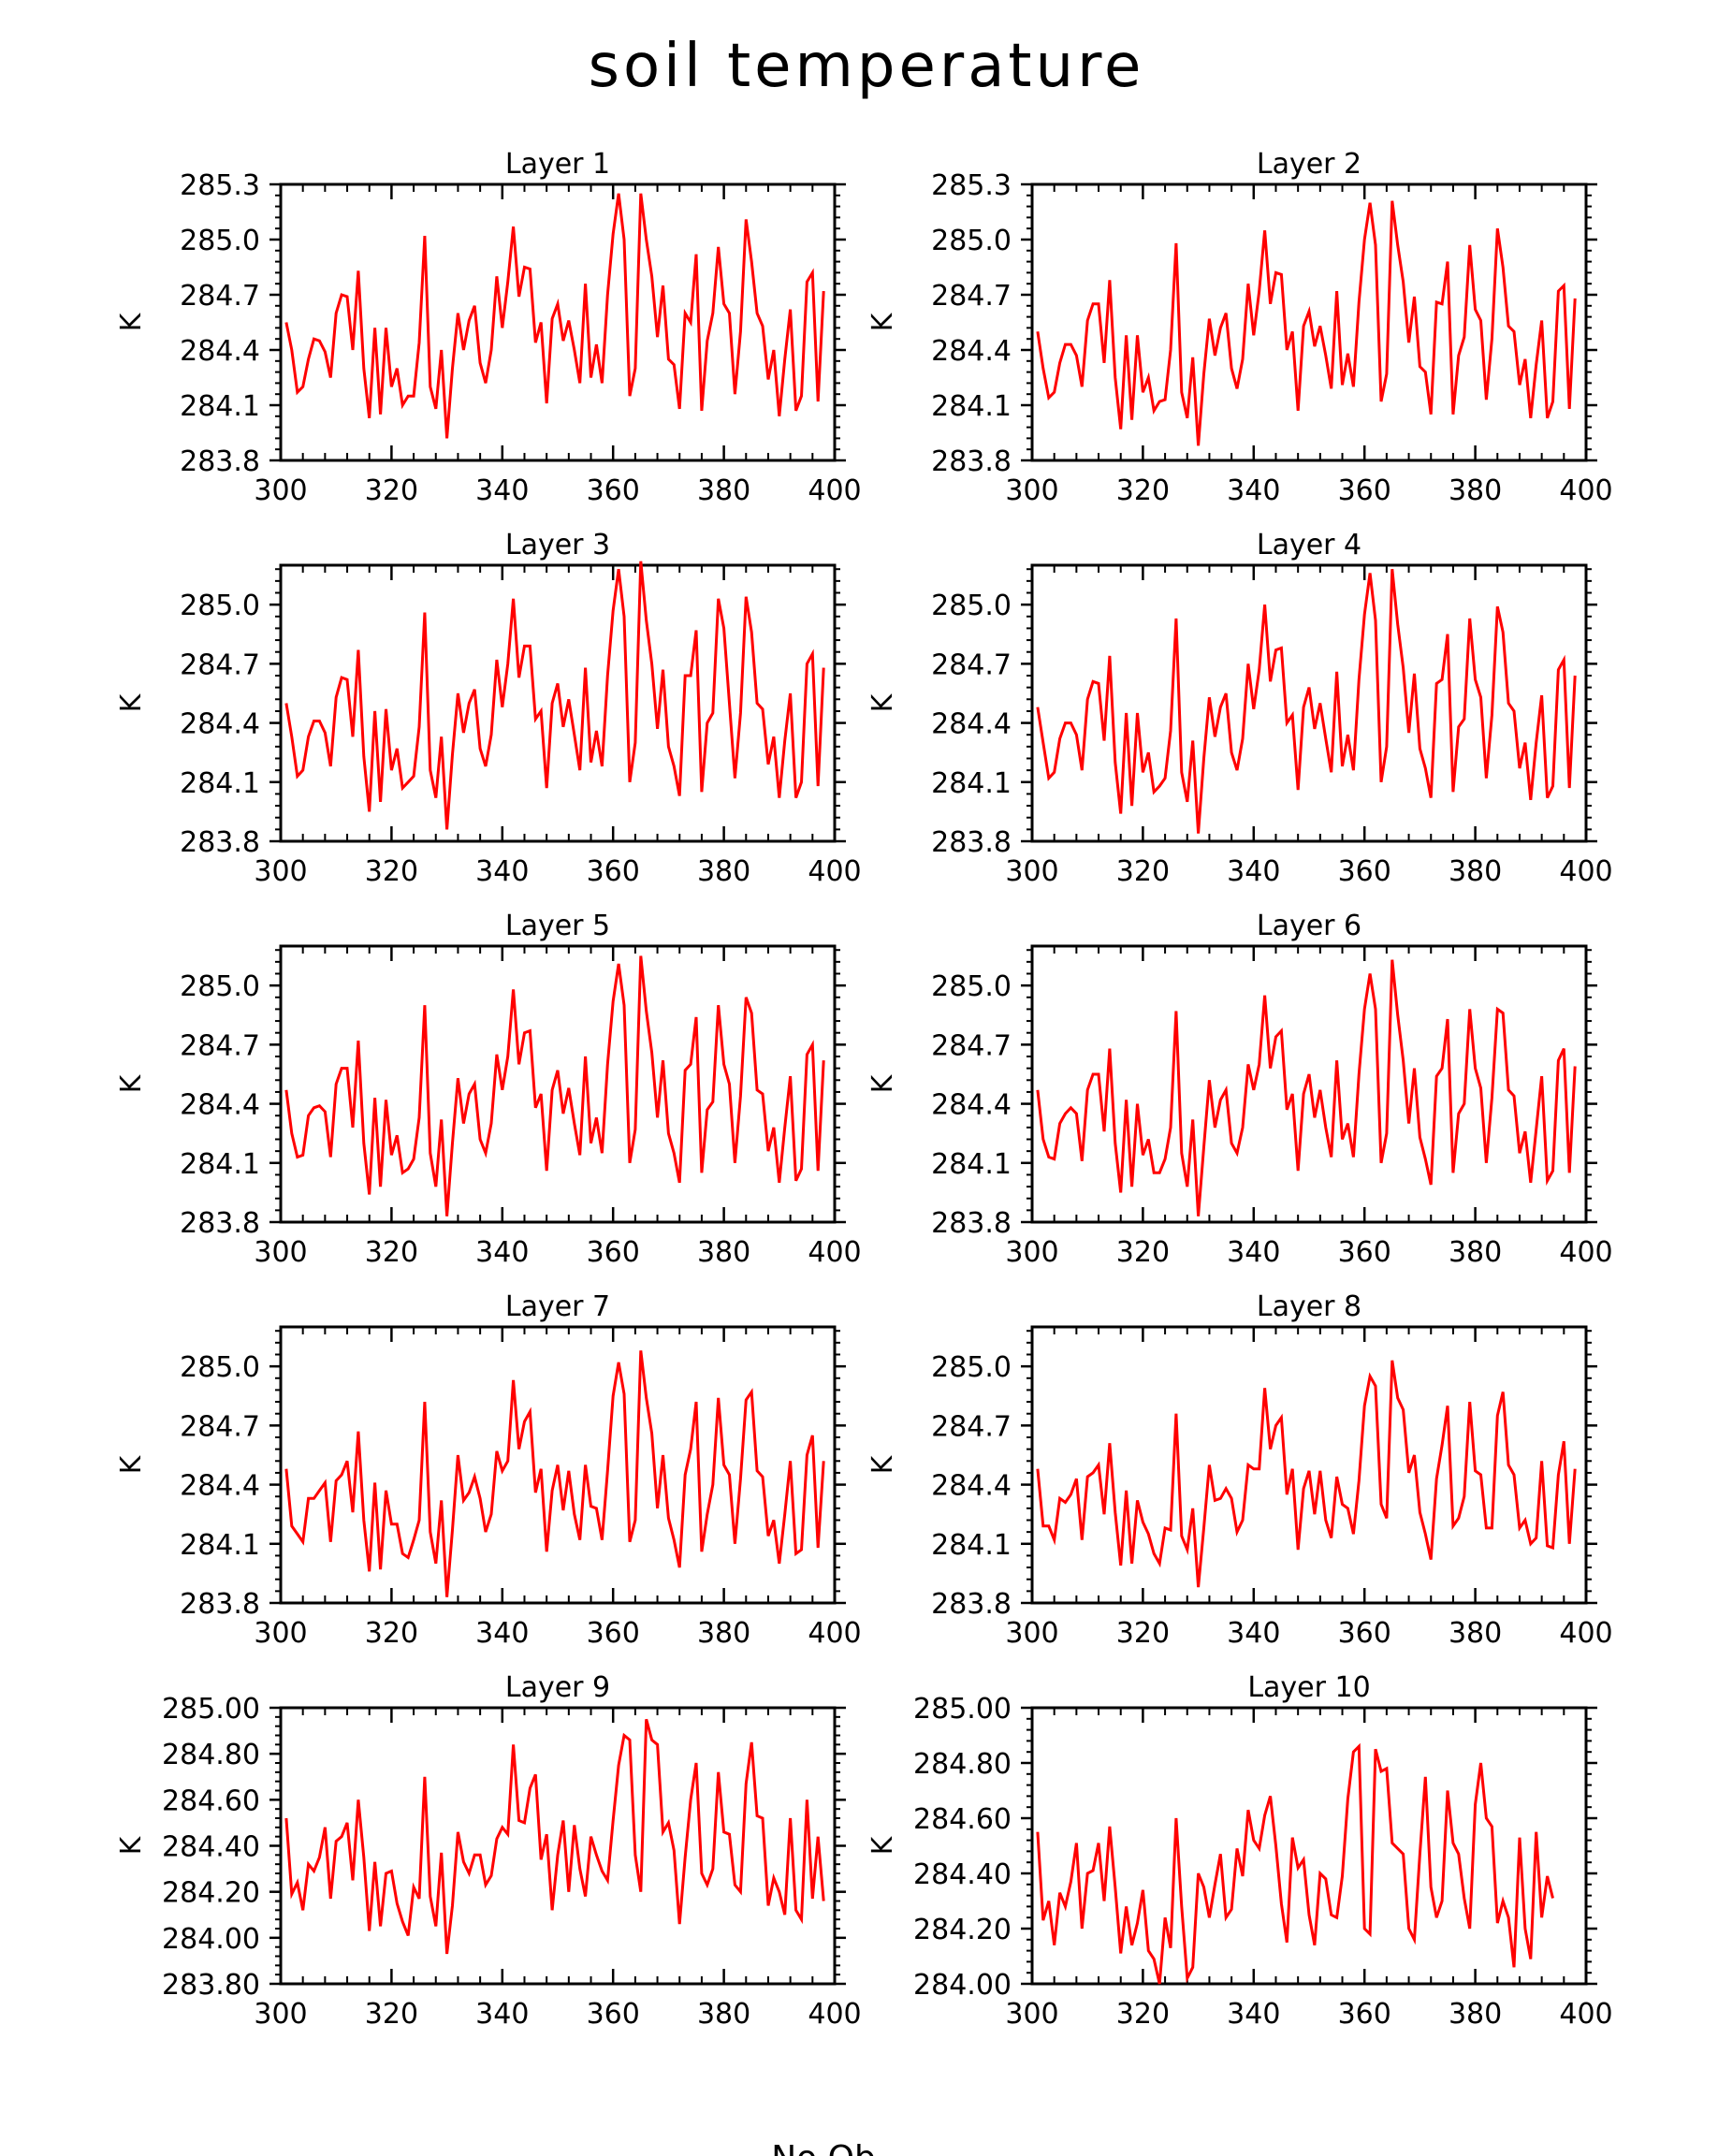 Image resolution: width=1718 pixels, height=2156 pixels. I want to click on panel-title: Layer 1, so click(557, 164).